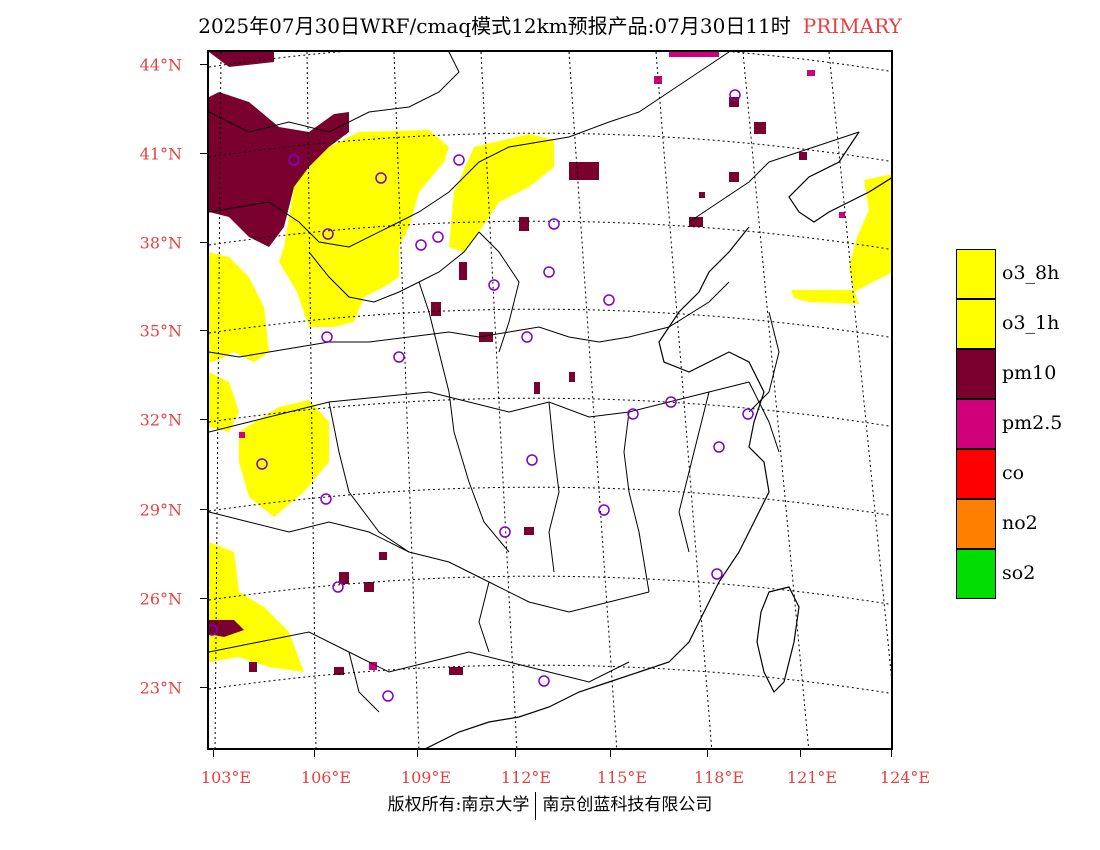  I want to click on lon-label-106e: 106°E, so click(326, 777).